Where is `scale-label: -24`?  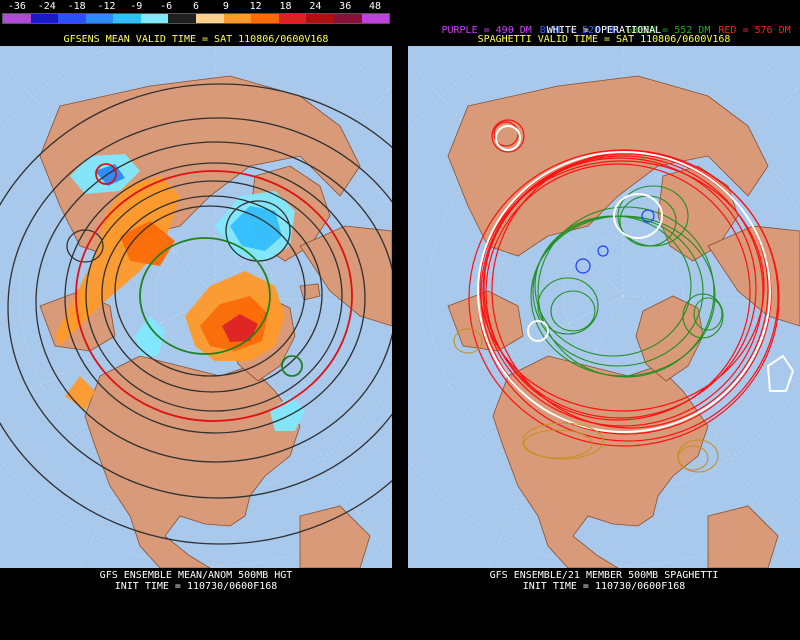 scale-label: -24 is located at coordinates (46, 6).